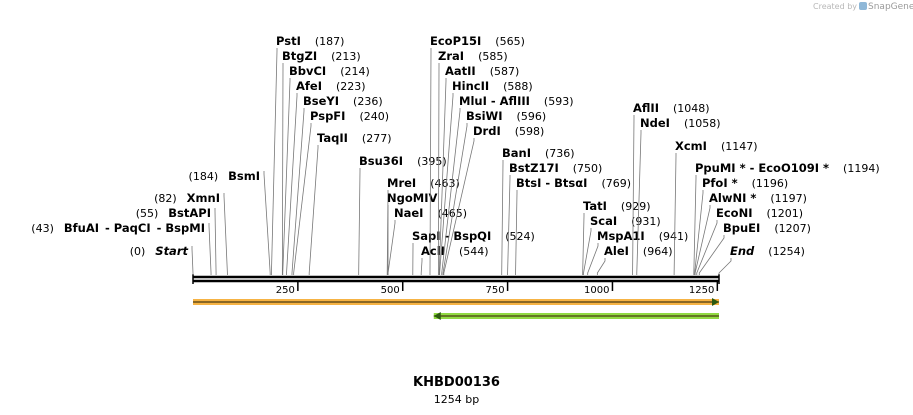 This screenshot has width=913, height=415. I want to click on site-bstz17i: BstZ17I (750), so click(555, 218).